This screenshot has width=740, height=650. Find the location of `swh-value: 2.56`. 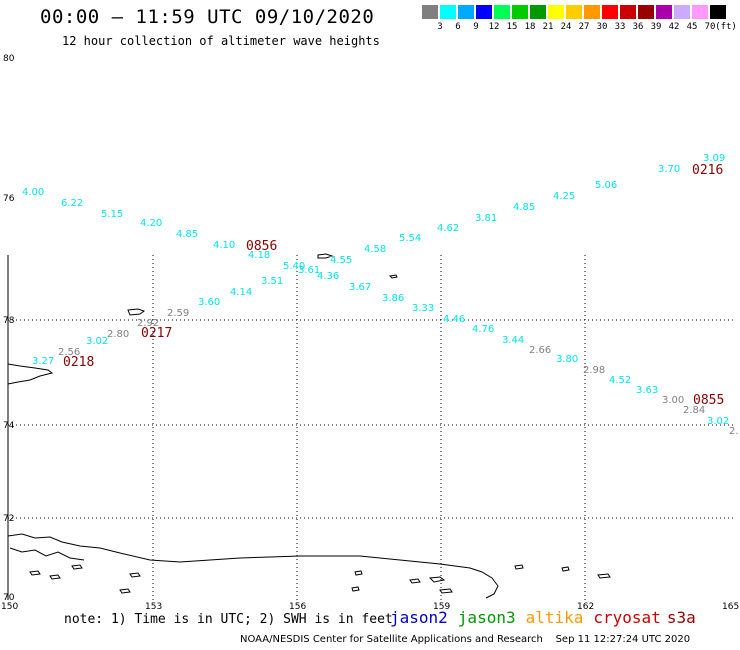

swh-value: 2.56 is located at coordinates (69, 352).